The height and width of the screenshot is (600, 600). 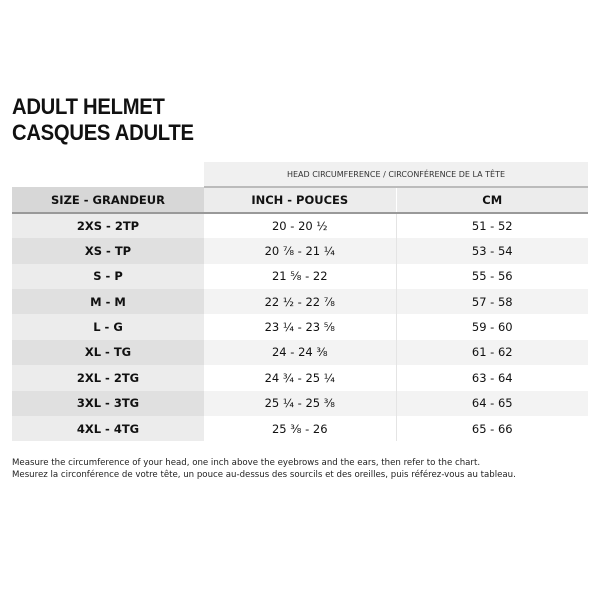 I want to click on table-row: 2XL - 2TG 24 ¾ - 25 ¼ 63 - 64, so click(x=300, y=378).